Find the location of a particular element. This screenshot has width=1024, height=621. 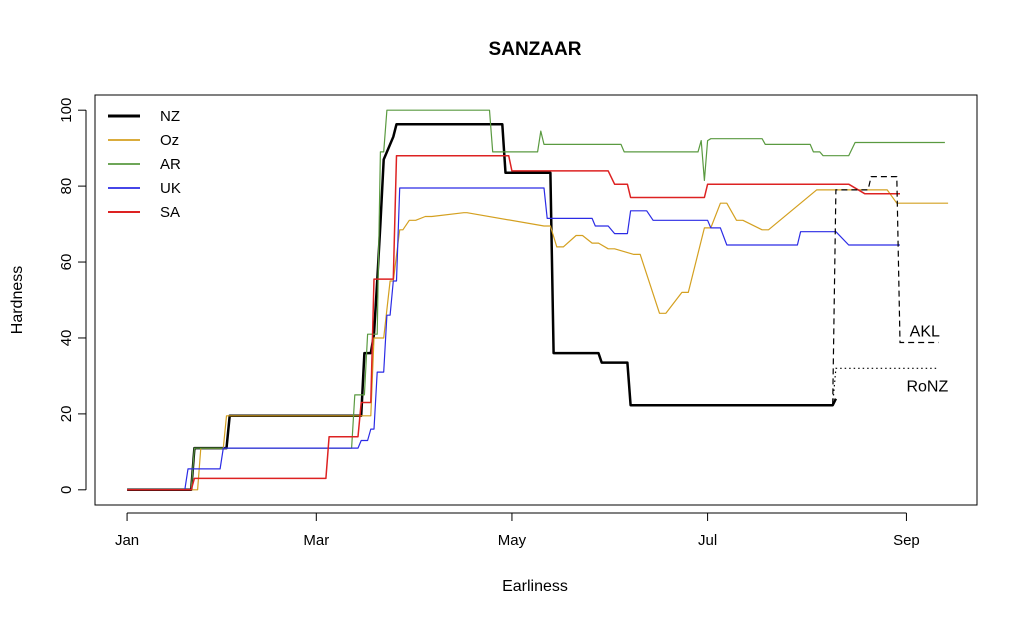

x-tick-label: May is located at coordinates (512, 540).